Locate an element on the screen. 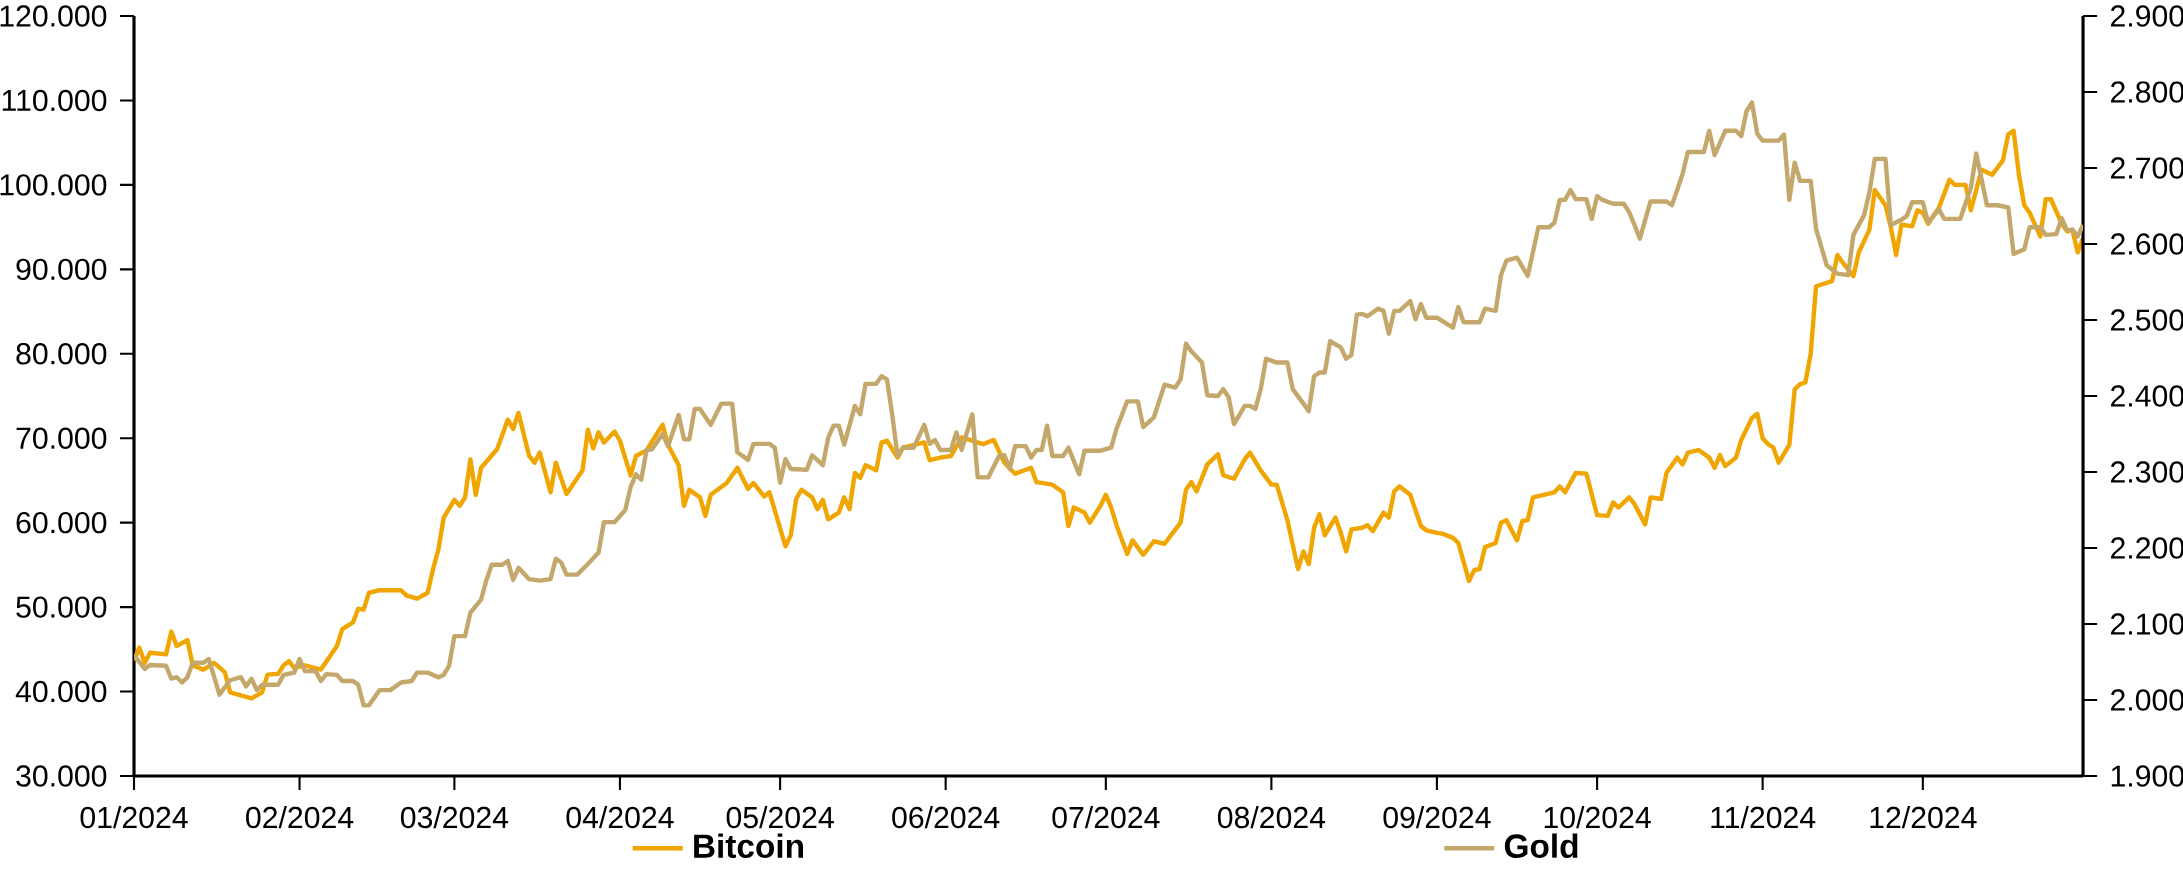  y2-tick-label: 2.100 is located at coordinates (2147, 624).